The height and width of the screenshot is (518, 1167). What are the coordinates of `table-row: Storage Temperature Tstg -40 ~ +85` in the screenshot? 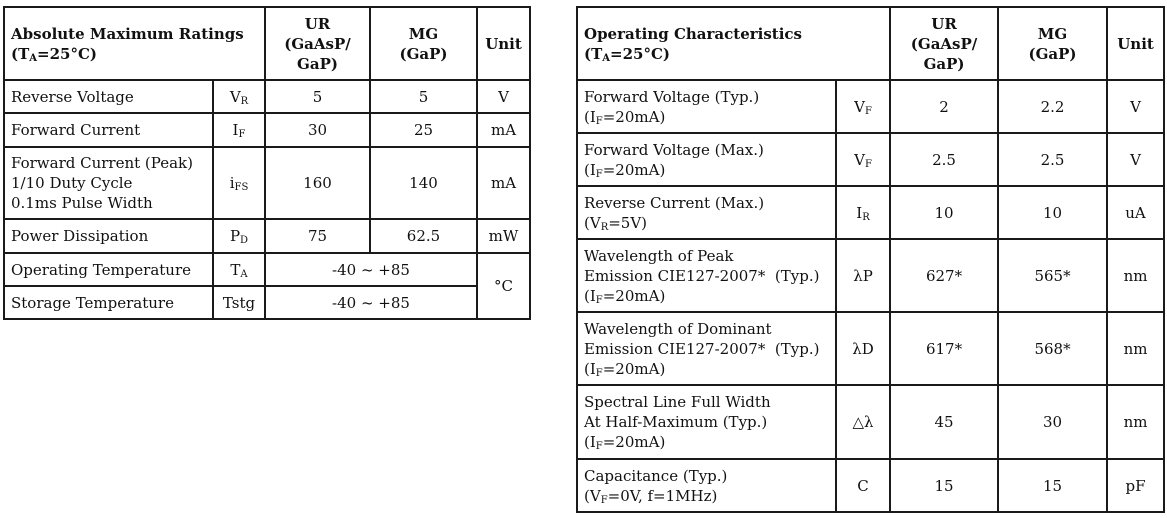 It's located at (266, 302).